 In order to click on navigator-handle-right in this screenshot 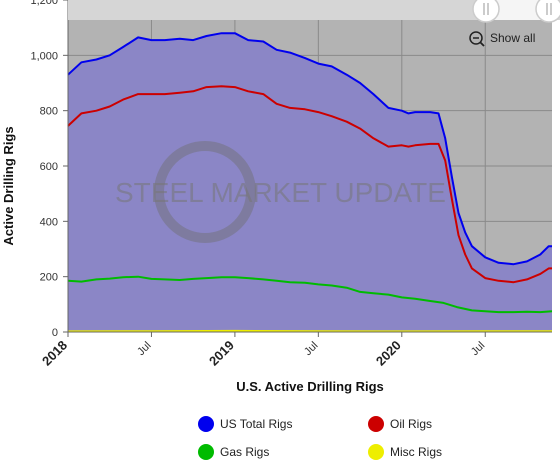, I will do `click(547, 11)`.